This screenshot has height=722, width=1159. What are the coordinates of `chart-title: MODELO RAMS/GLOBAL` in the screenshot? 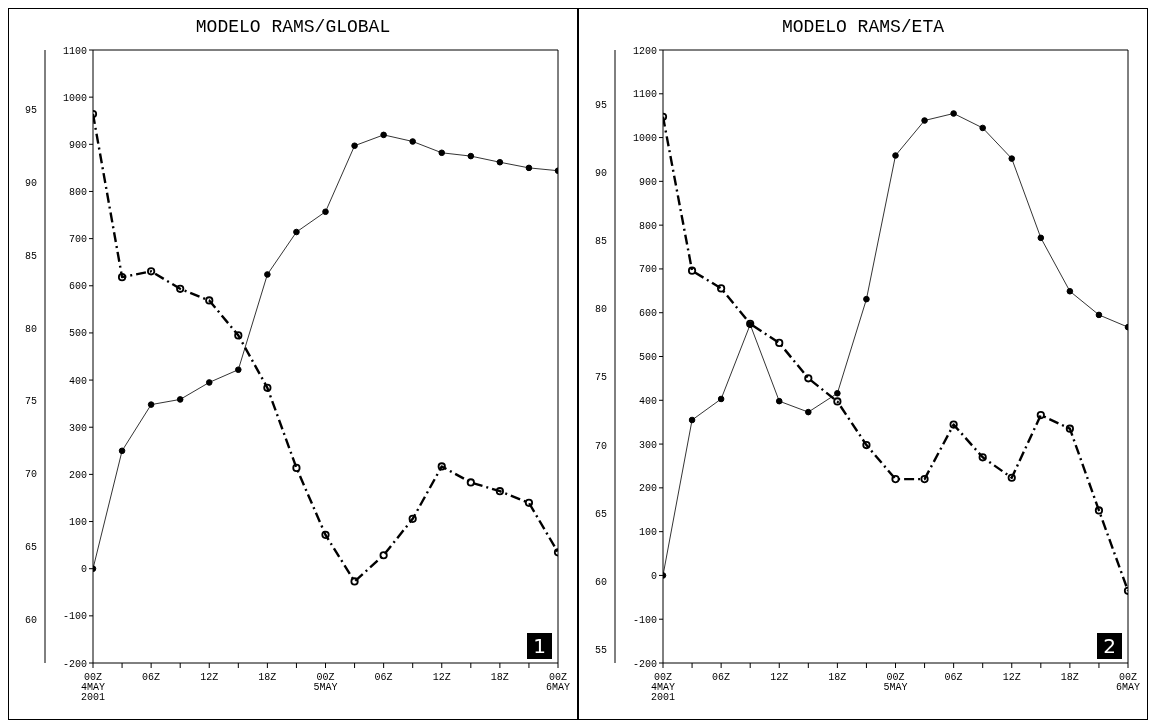 It's located at (293, 27).